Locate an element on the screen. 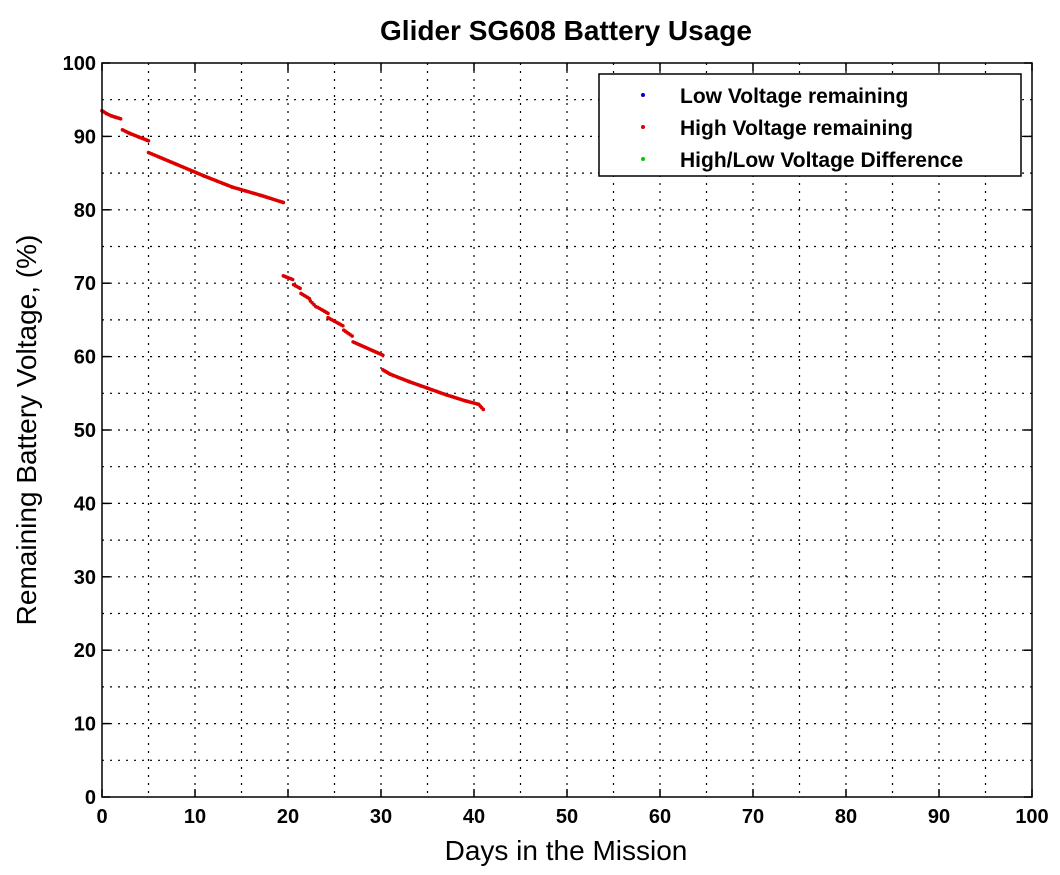 This screenshot has width=1060, height=875. x-tick-label: 0 is located at coordinates (101, 817).